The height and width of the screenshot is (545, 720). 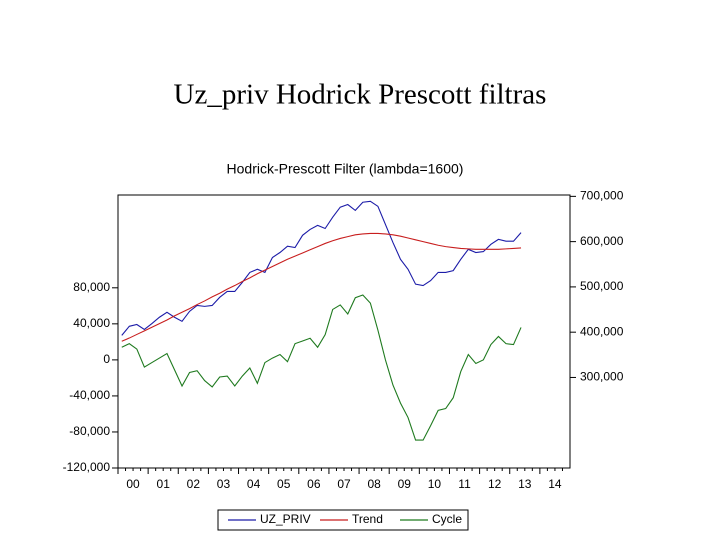 I want to click on x-tick-label: 06, so click(x=314, y=484).